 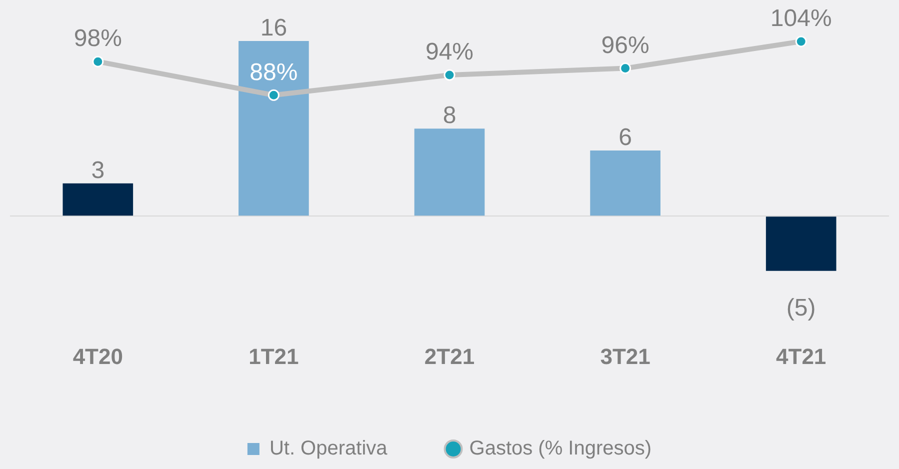 I want to click on data-label: 104%, so click(x=801, y=18).